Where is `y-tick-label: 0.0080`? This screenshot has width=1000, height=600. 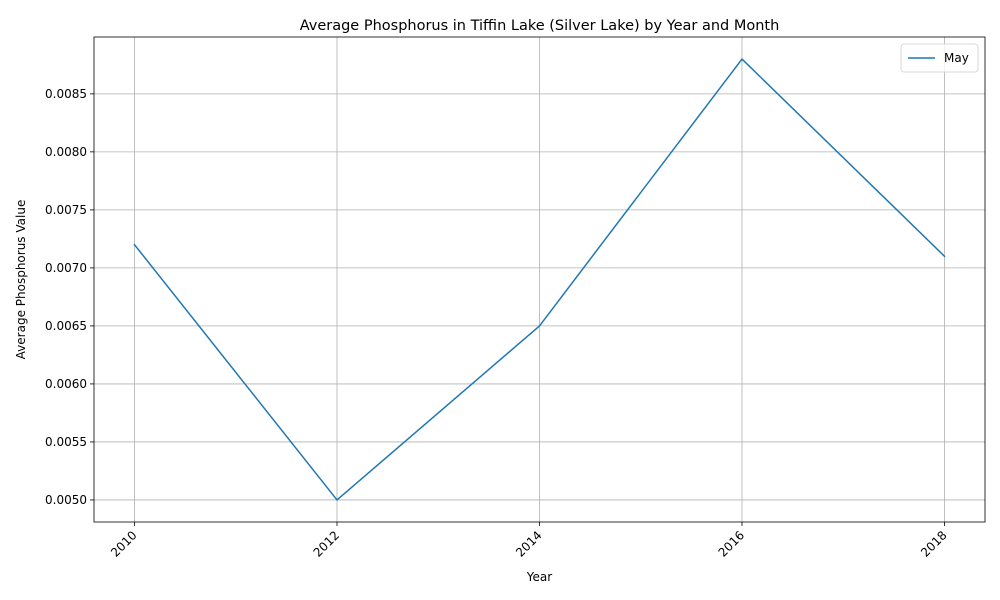
y-tick-label: 0.0080 is located at coordinates (66, 152).